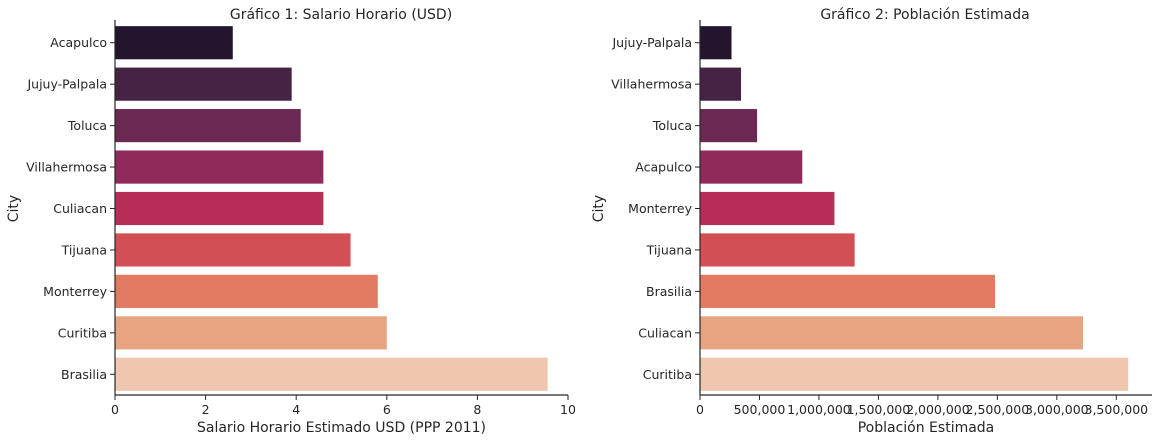 The height and width of the screenshot is (440, 1160). I want to click on x-tick-label: 3,500,000, so click(1117, 409).